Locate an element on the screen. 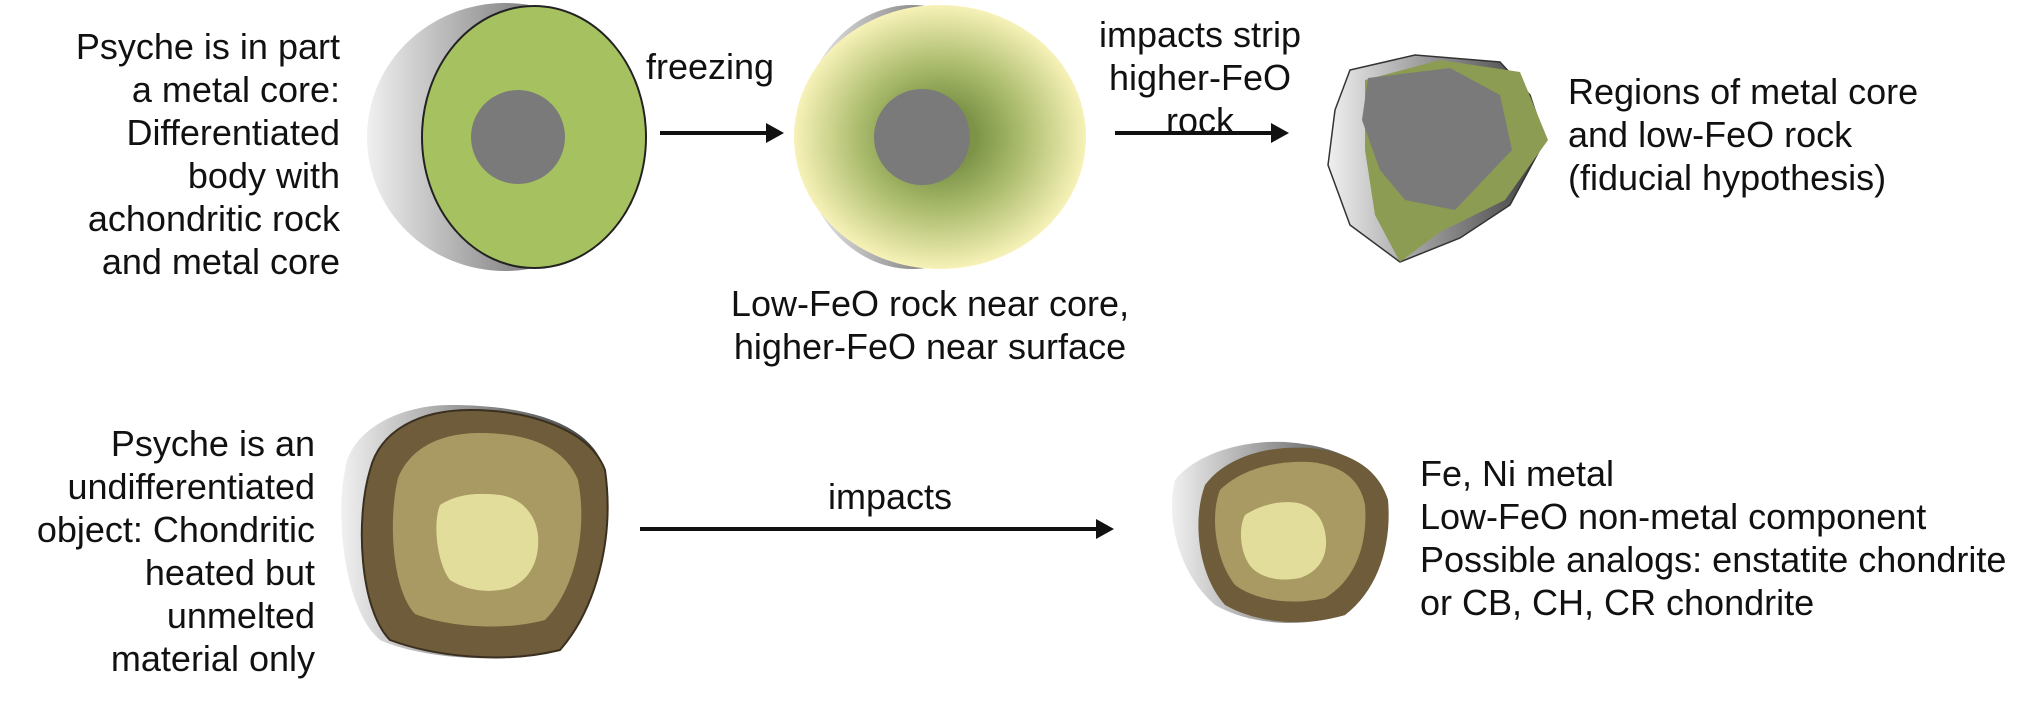  label-line: (fiducial hypothesis) is located at coordinates (1727, 177).